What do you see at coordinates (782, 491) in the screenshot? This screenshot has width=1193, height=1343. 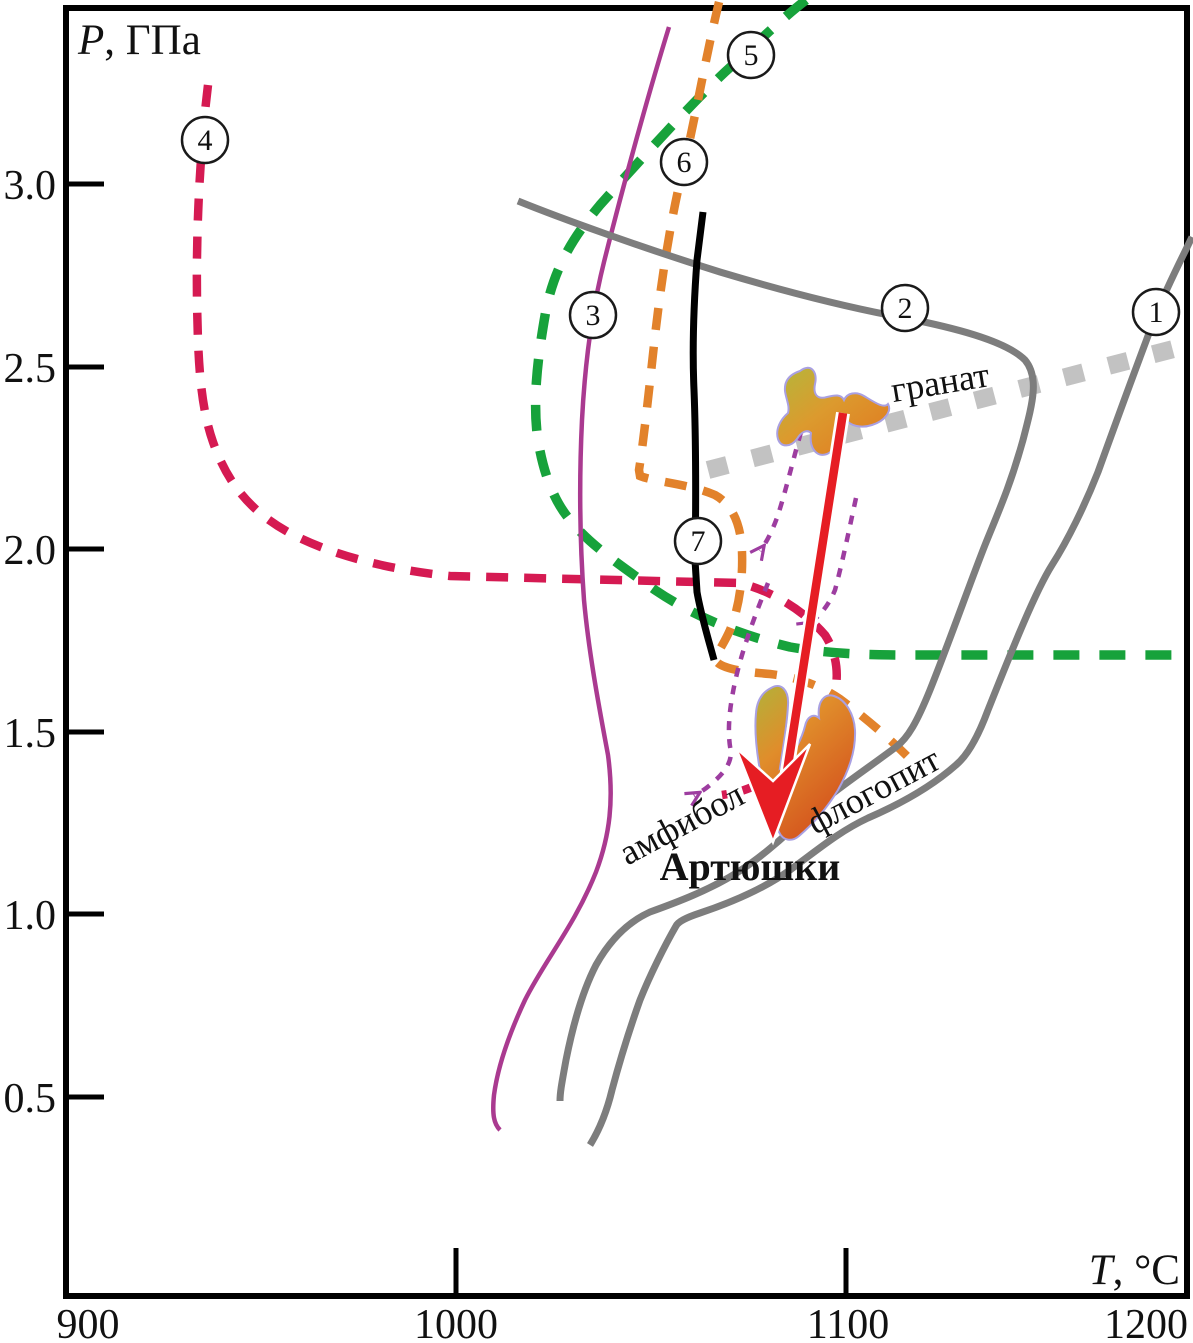 I see `purple-path-upper` at bounding box center [782, 491].